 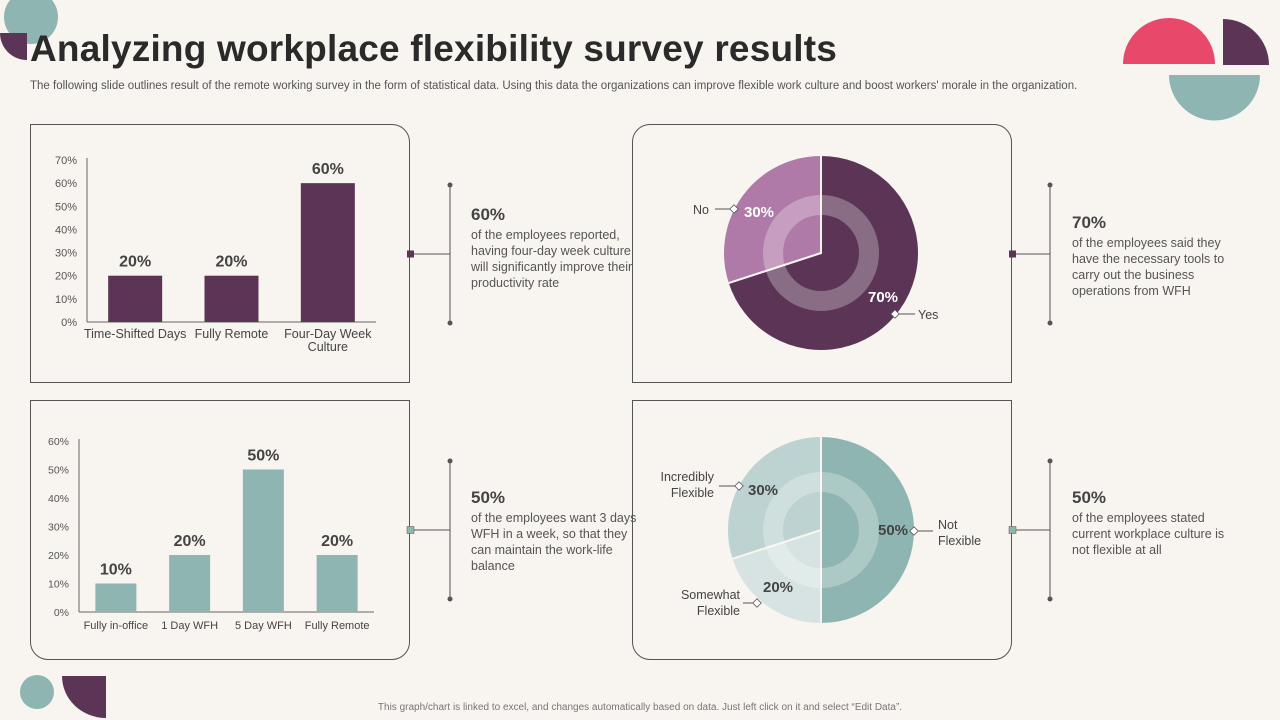 What do you see at coordinates (116, 626) in the screenshot?
I see `x-category-label: Fully in-office` at bounding box center [116, 626].